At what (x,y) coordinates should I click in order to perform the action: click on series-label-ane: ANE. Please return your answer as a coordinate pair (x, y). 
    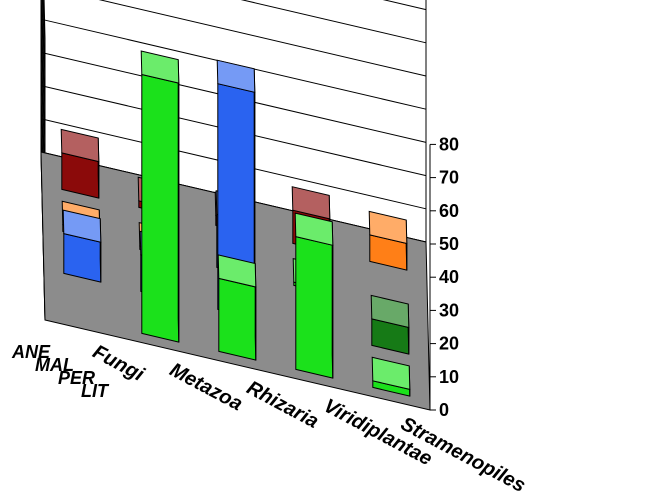
    Looking at the image, I should click on (31, 352).